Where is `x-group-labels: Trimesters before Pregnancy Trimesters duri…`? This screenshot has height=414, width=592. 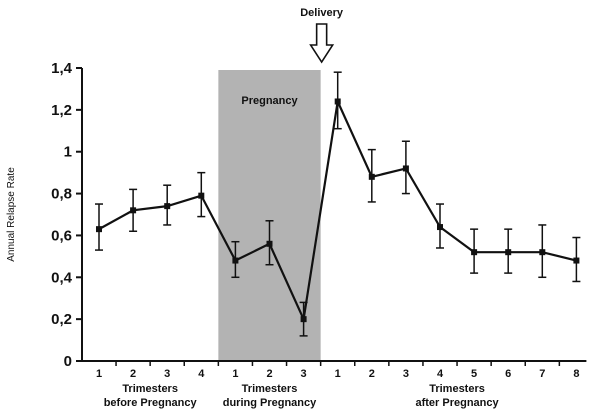
x-group-labels: Trimesters before Pregnancy Trimesters duri… is located at coordinates (302, 396).